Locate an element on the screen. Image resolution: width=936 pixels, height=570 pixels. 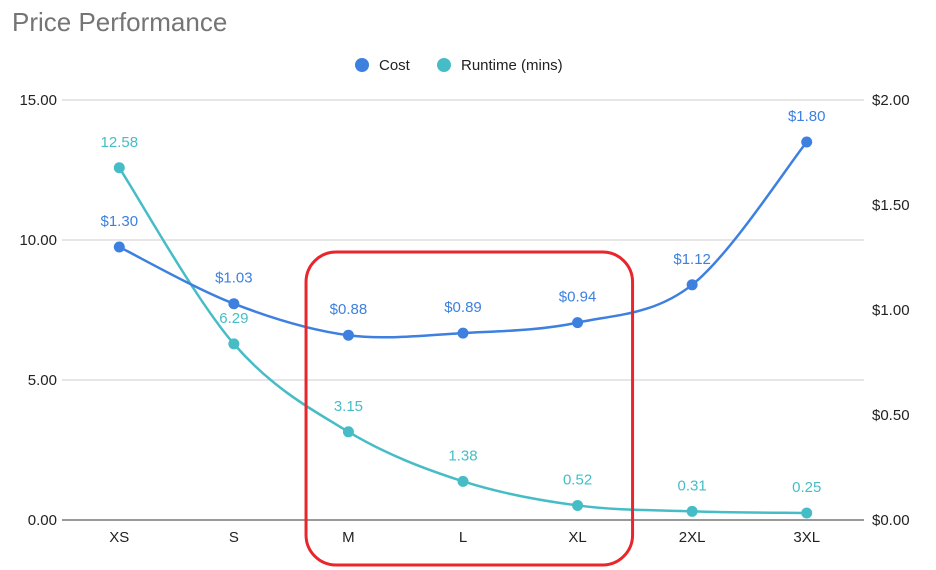
x-tick-label: 2XL is located at coordinates (692, 537).